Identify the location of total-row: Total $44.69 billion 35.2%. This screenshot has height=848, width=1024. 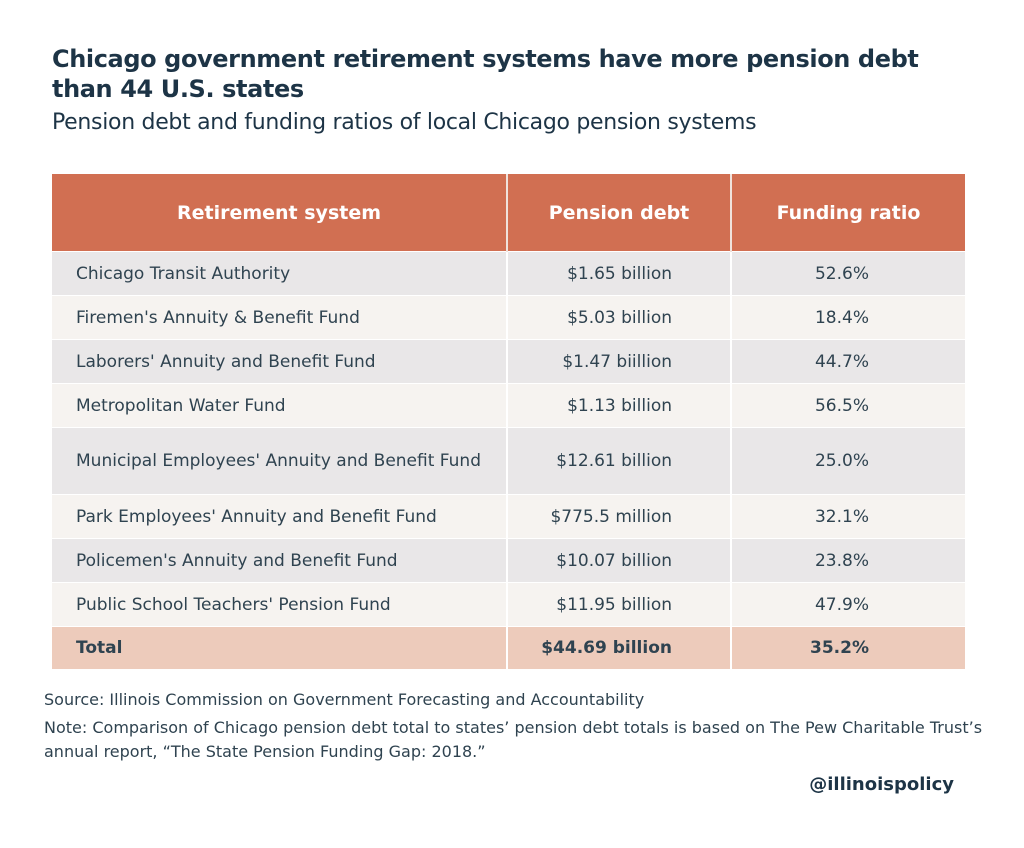
(508, 647).